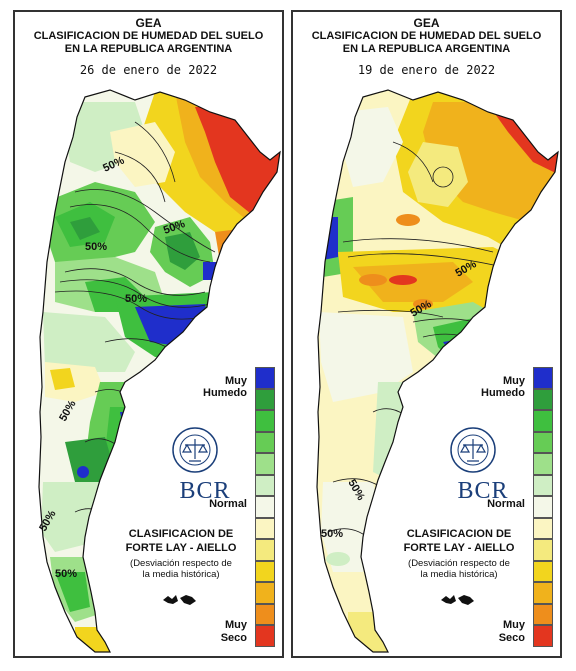 Image resolution: width=576 pixels, height=671 pixels. I want to click on map-date: 19 de enero de 2022, so click(426, 70).